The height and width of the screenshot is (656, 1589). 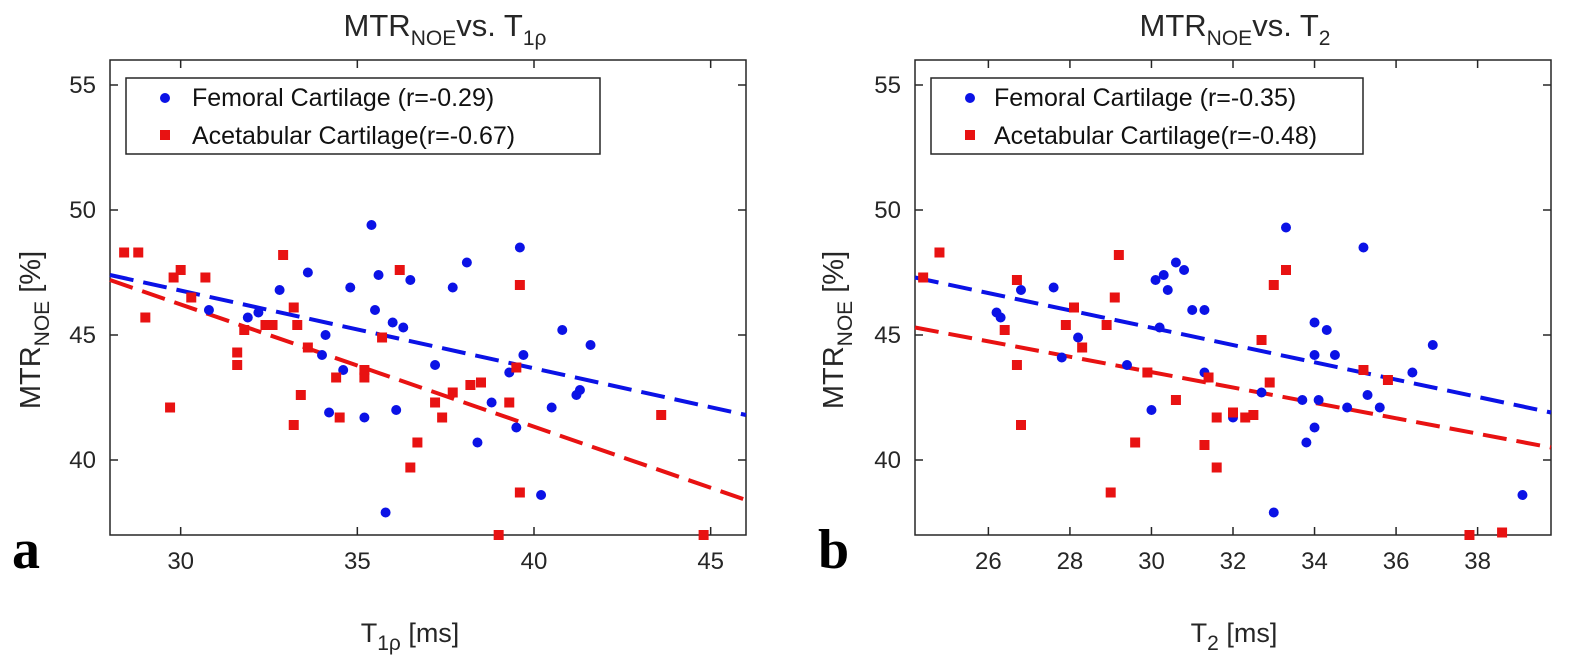 What do you see at coordinates (165, 135) in the screenshot?
I see `chart-a-legend-acetabular-marker` at bounding box center [165, 135].